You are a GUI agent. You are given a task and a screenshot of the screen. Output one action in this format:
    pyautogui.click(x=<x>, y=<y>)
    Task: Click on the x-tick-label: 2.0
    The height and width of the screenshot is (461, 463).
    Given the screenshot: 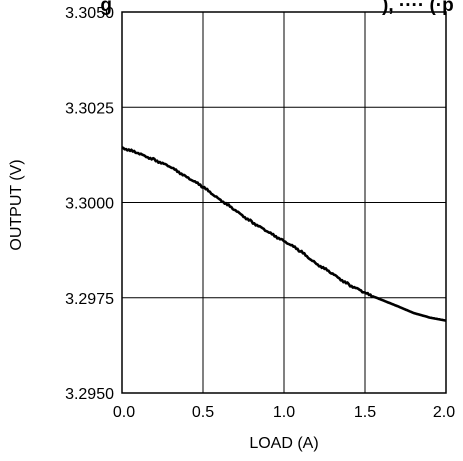 What is the action you would take?
    pyautogui.click(x=444, y=412)
    